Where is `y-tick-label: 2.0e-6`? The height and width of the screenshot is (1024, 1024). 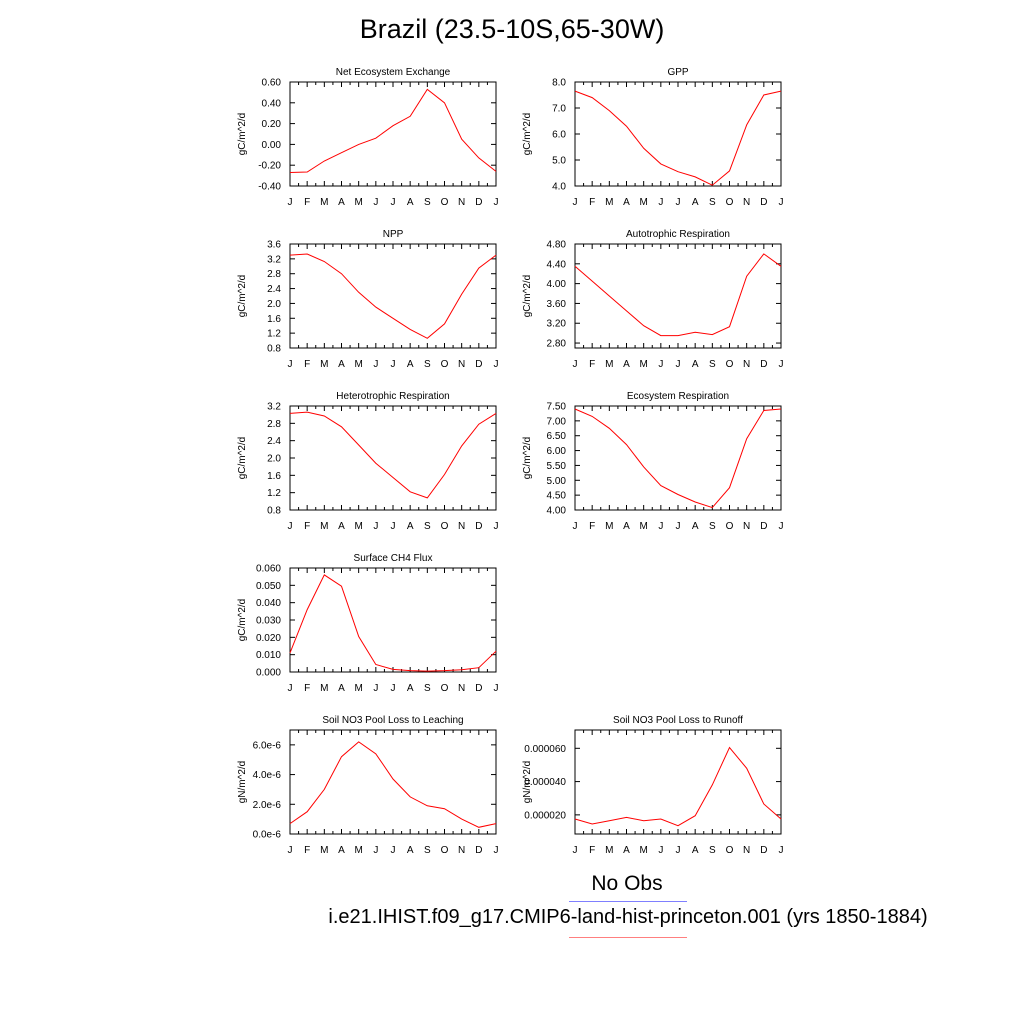 y-tick-label: 2.0e-6 is located at coordinates (267, 805).